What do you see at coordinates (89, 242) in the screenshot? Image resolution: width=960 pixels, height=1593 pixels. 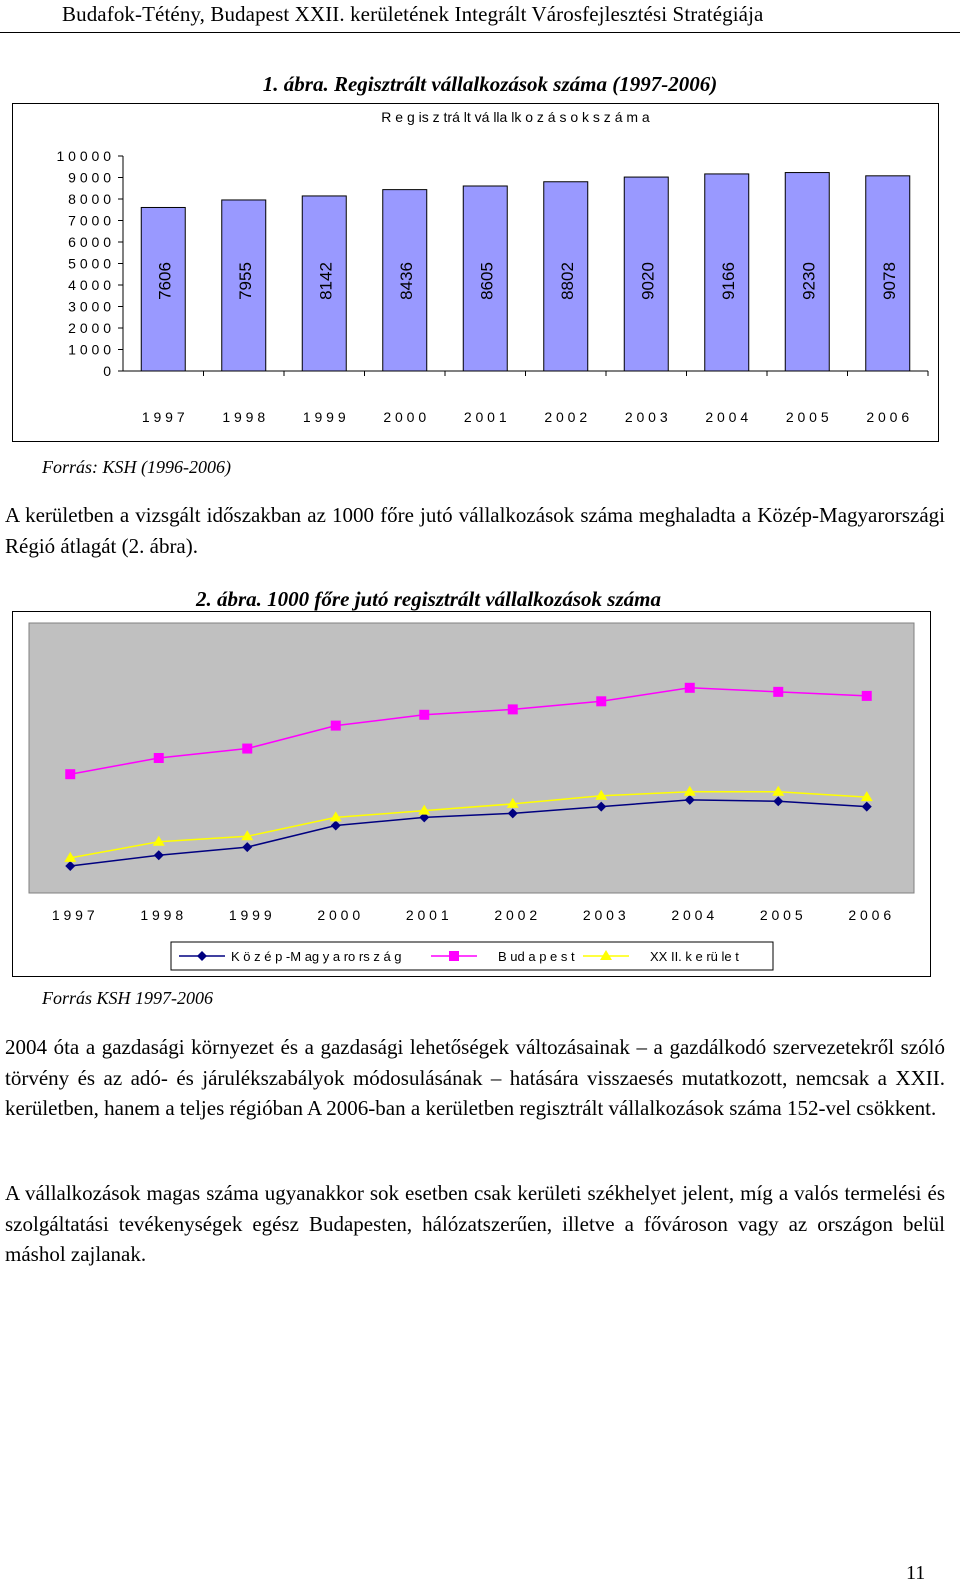 I see `y-tick-label: 6 0 0 0` at bounding box center [89, 242].